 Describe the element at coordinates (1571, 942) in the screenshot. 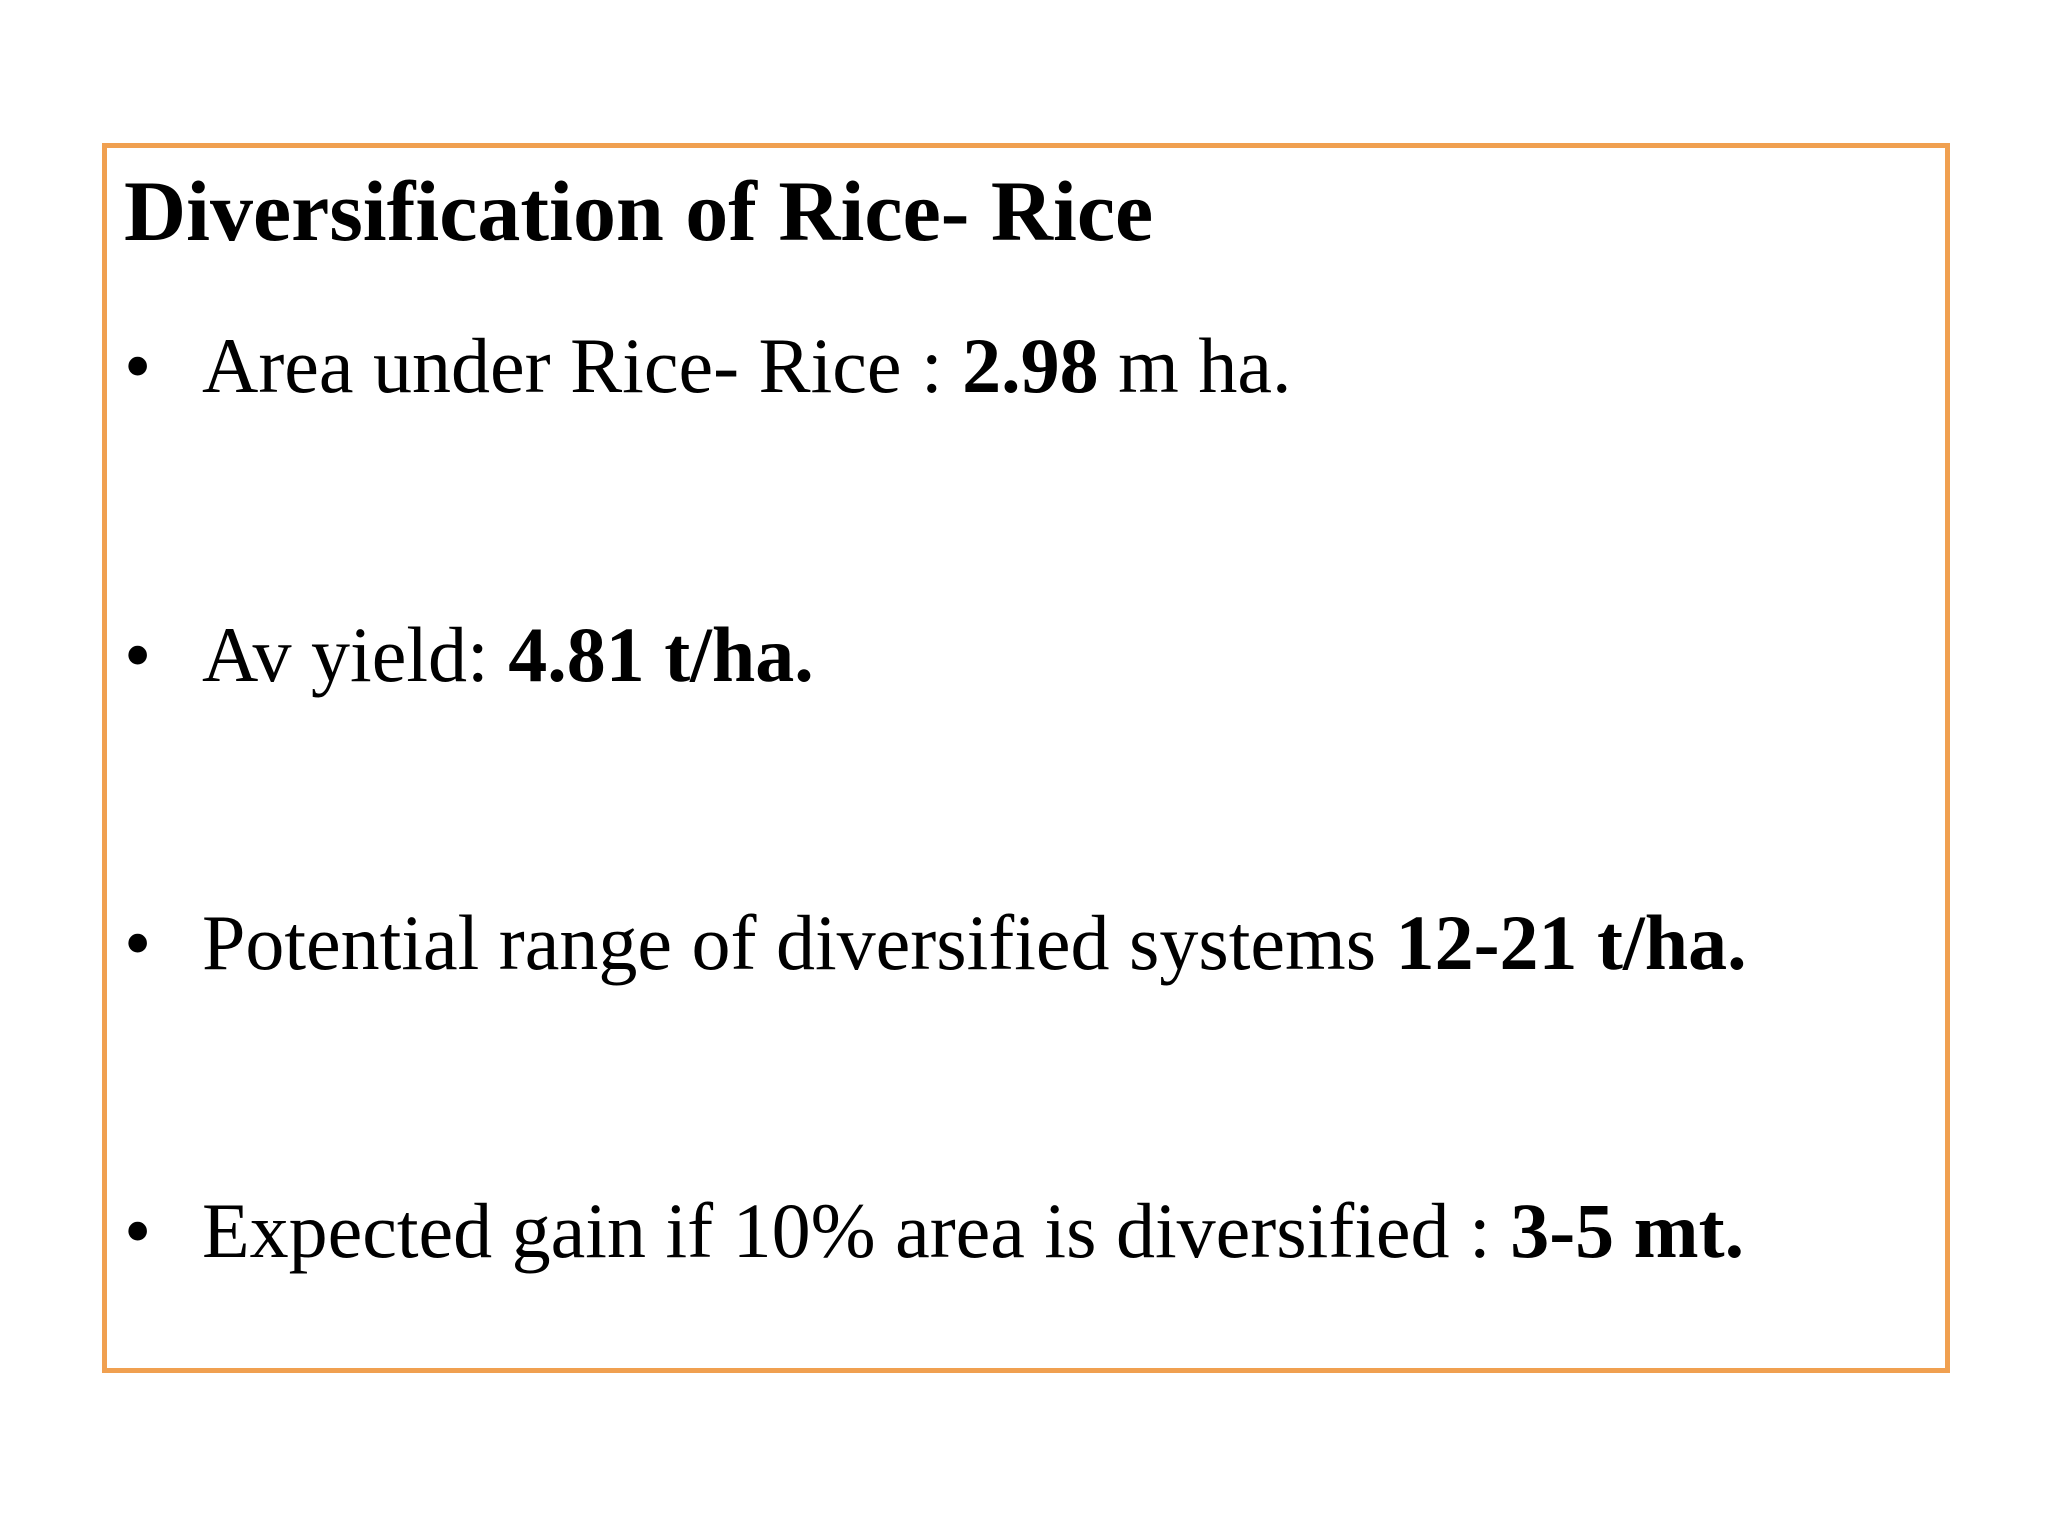

I see `bullet-text-bold-value: 12-21 t/ha.` at that location.